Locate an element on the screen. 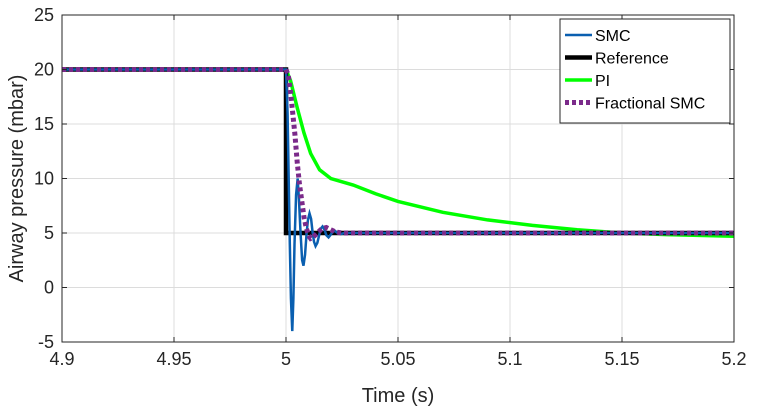 Image resolution: width=757 pixels, height=409 pixels. y-axis-title: Airway pressure (mbar) is located at coordinates (17, 179).